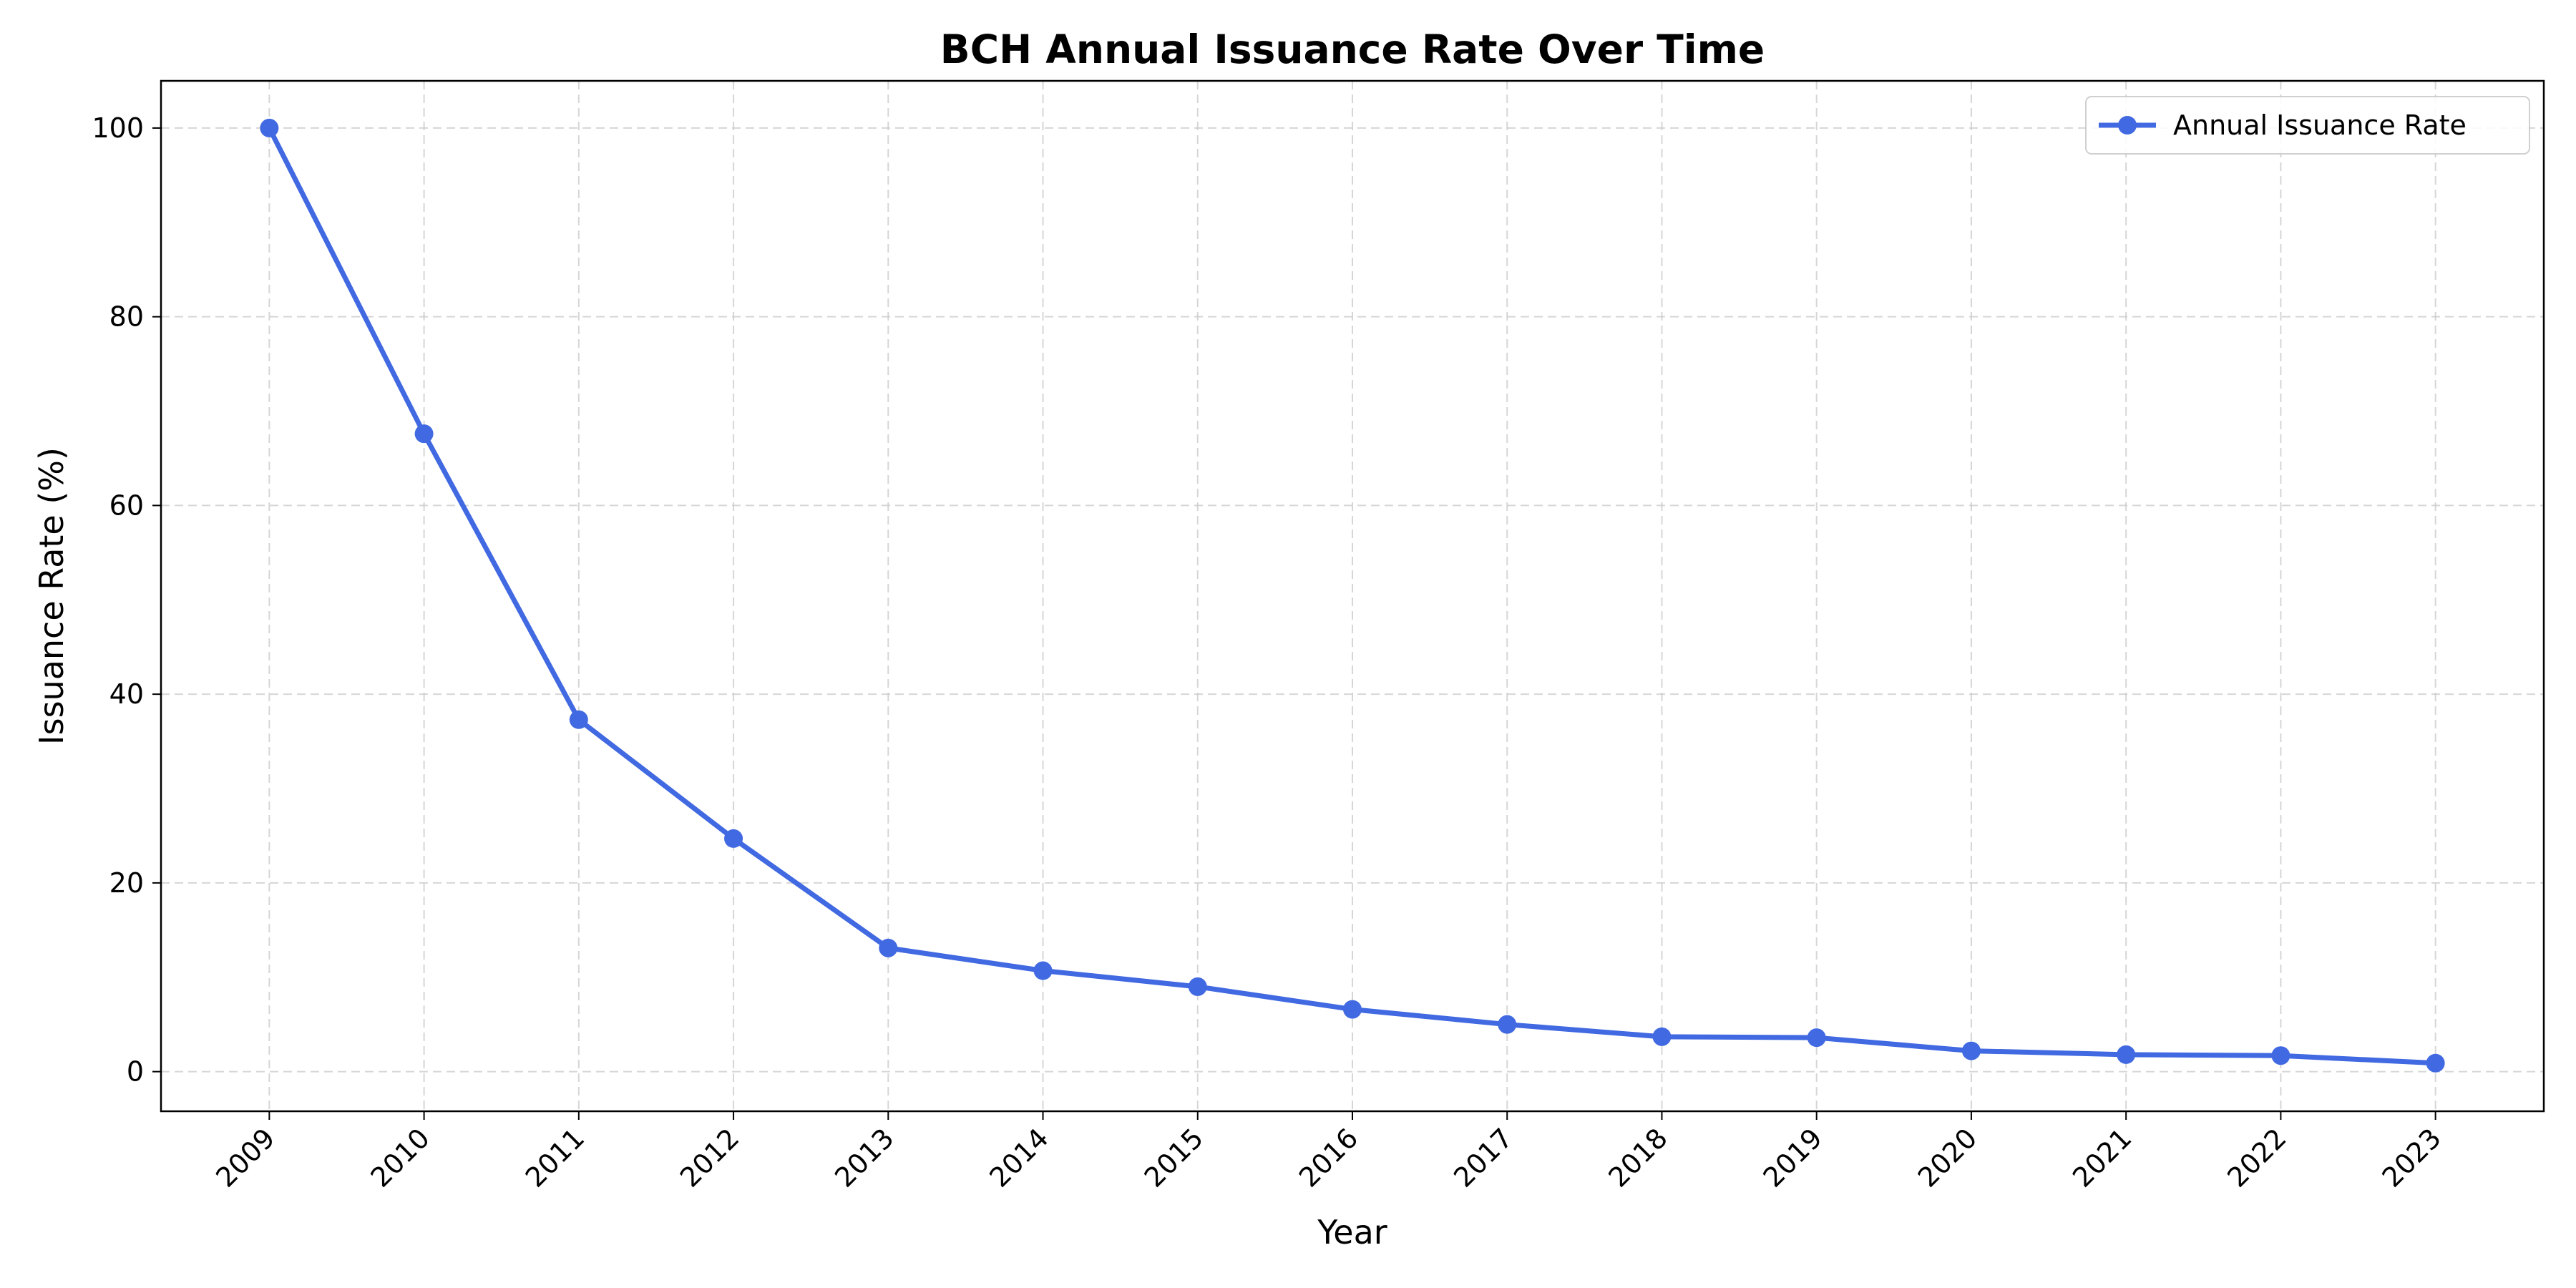 This screenshot has width=2576, height=1288. Describe the element at coordinates (126, 505) in the screenshot. I see `y-tick-label: 60` at that location.